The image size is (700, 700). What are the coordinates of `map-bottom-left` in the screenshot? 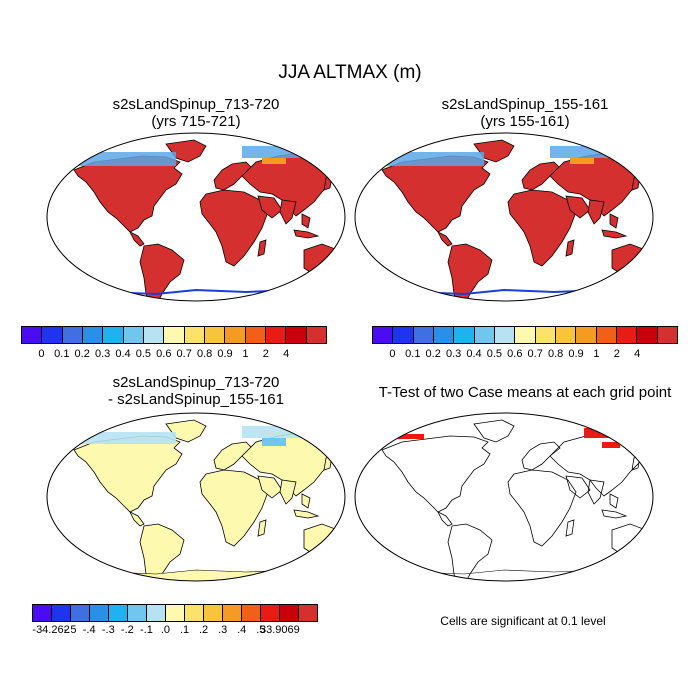 It's located at (196, 497).